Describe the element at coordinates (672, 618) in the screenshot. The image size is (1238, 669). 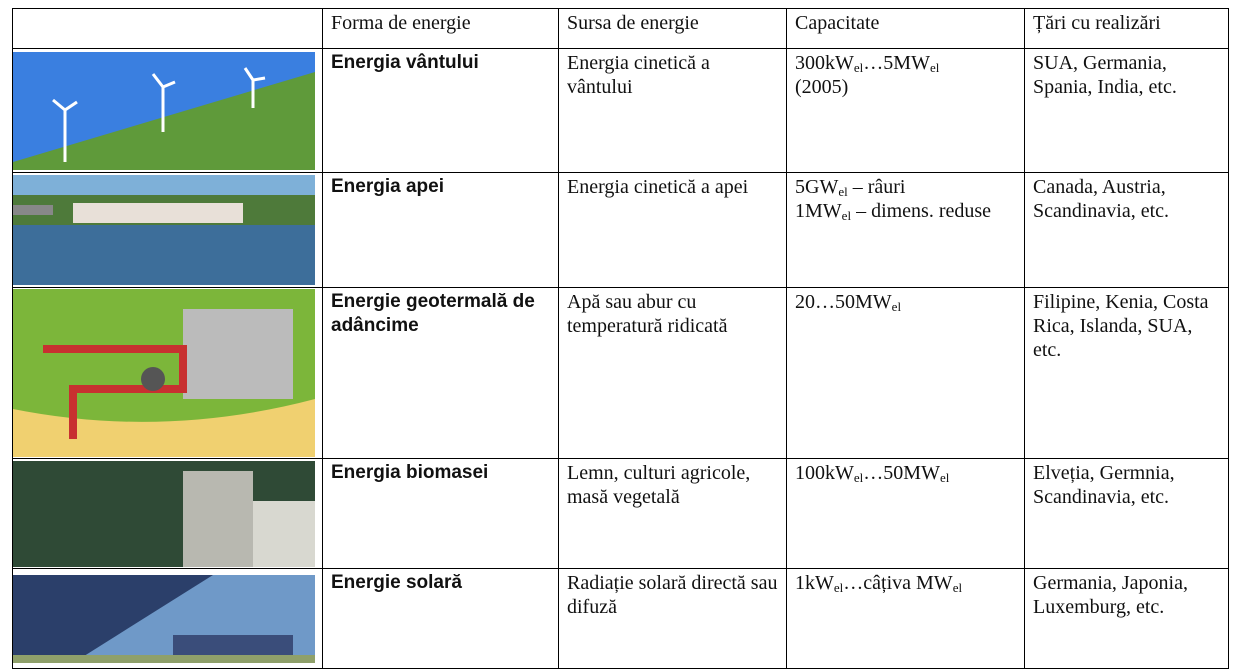
I see `source-cell: Radiație solară directă sau difuză` at that location.